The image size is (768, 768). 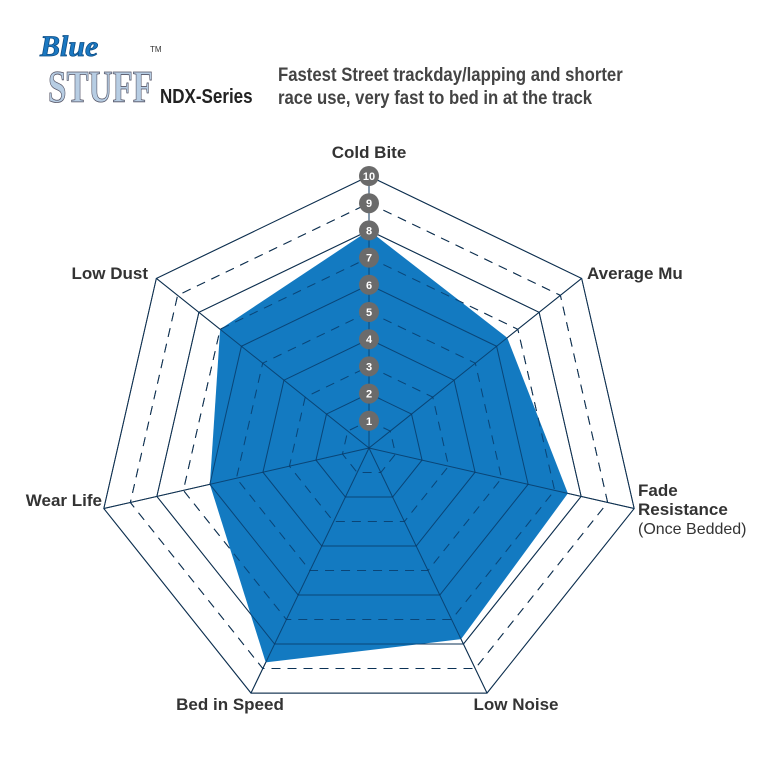 What do you see at coordinates (110, 273) in the screenshot?
I see `axis-label: Low Dust` at bounding box center [110, 273].